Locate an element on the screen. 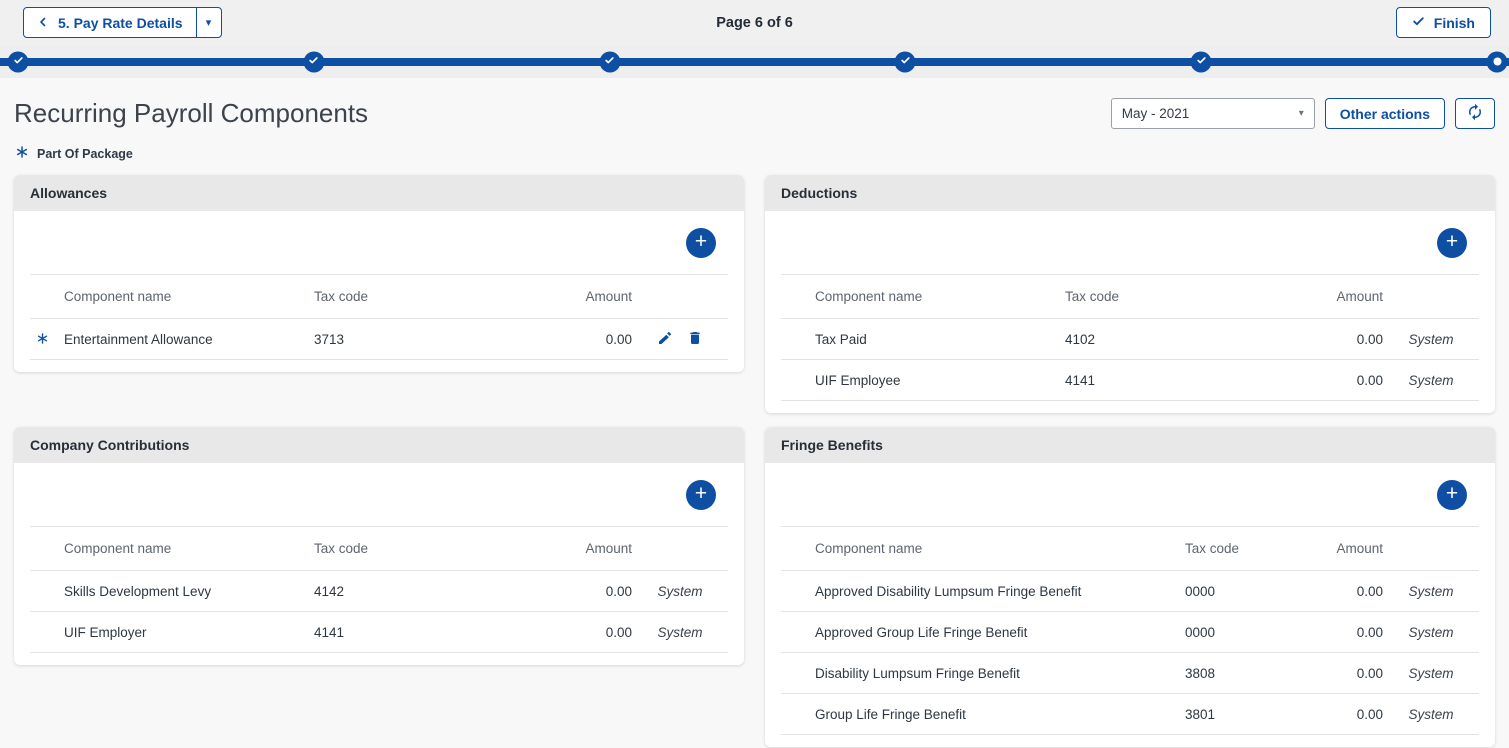 The width and height of the screenshot is (1509, 748). plus-icon: + is located at coordinates (701, 493).